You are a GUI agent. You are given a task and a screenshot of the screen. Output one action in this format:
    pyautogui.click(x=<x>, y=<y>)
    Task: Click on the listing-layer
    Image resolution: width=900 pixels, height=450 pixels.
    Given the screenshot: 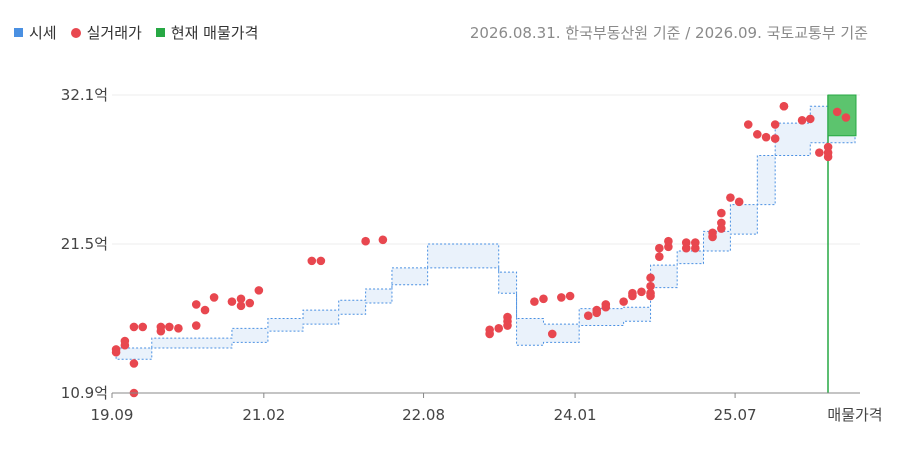 What is the action you would take?
    pyautogui.click(x=842, y=243)
    